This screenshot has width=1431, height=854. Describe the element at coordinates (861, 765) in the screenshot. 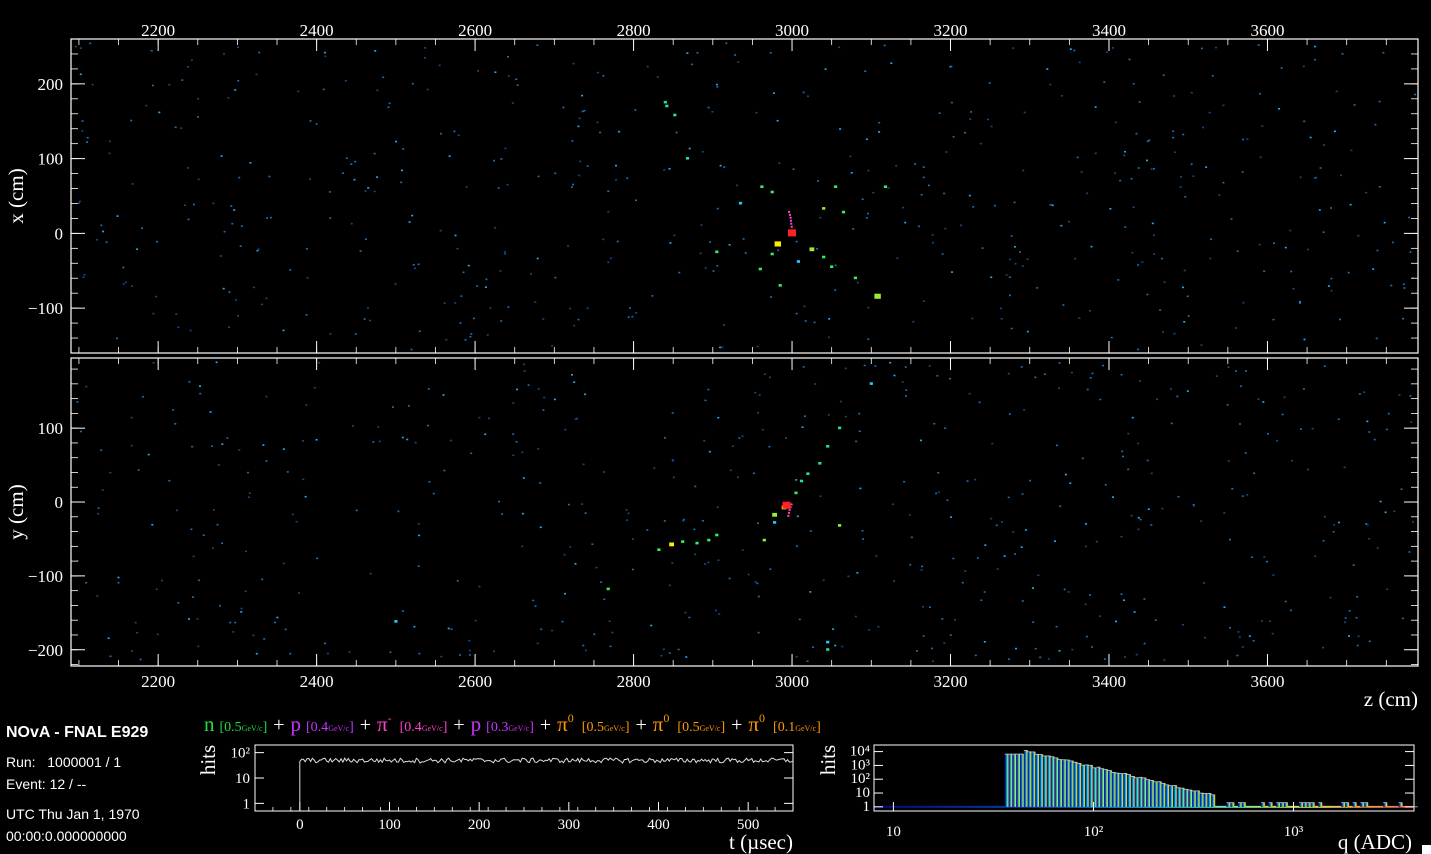

I see `y-tick-label: 10³` at that location.